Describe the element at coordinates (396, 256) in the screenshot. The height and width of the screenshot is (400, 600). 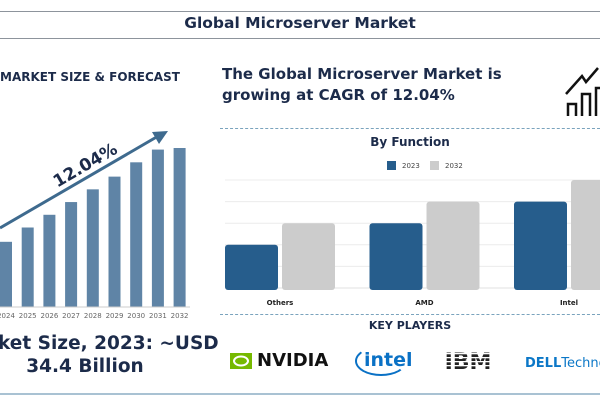
I see `bar-AMD-2023` at that location.